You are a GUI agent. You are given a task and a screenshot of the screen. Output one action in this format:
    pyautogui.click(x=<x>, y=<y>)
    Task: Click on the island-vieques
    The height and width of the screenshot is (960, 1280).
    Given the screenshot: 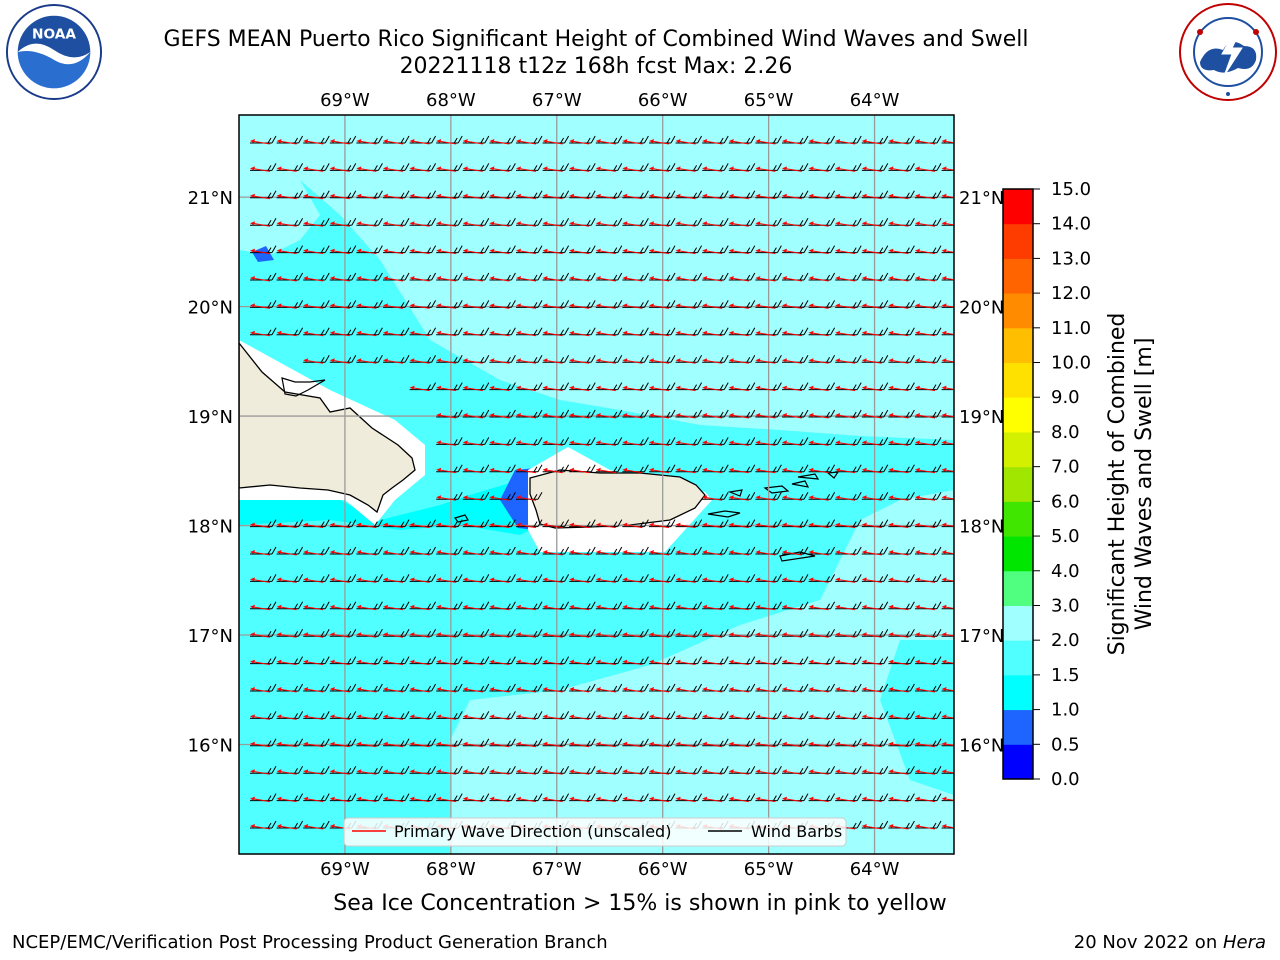 What is the action you would take?
    pyautogui.click(x=724, y=514)
    